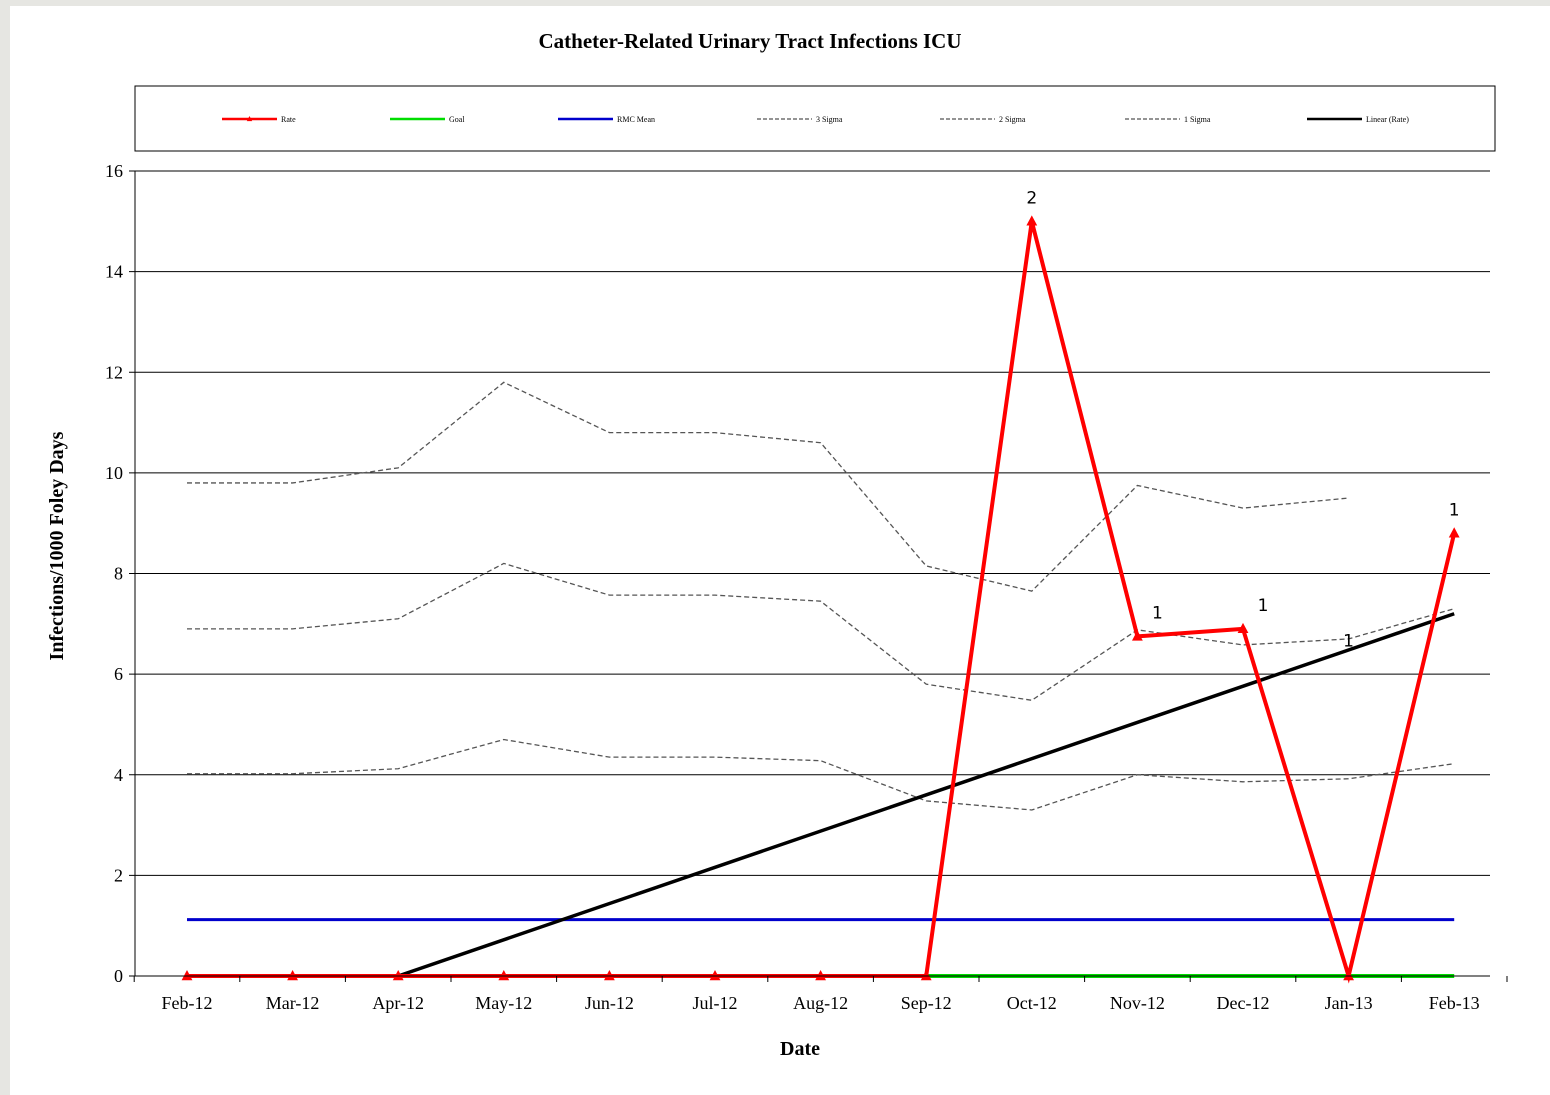  What do you see at coordinates (820, 1003) in the screenshot?
I see `x-tick-label: Aug-12` at bounding box center [820, 1003].